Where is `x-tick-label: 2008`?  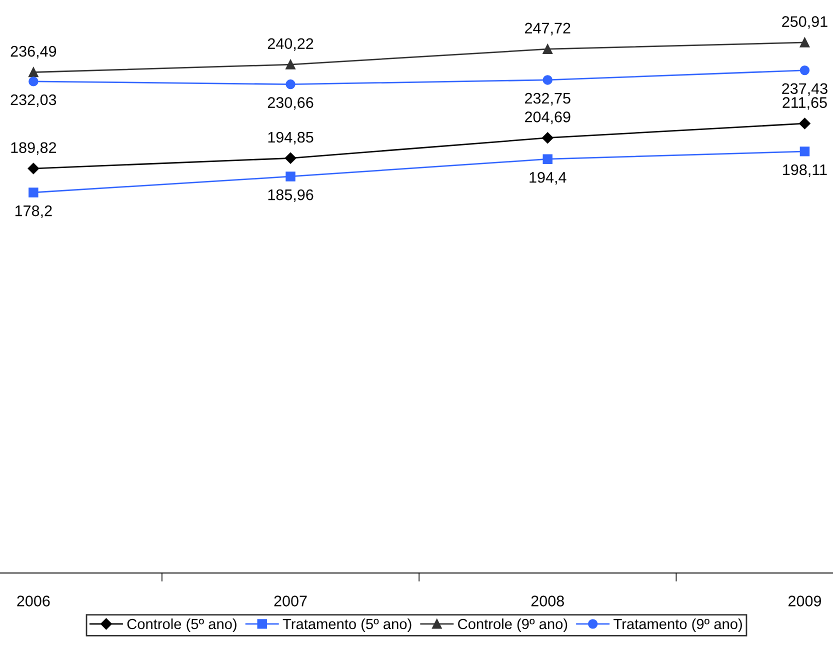
x-tick-label: 2008 is located at coordinates (547, 601).